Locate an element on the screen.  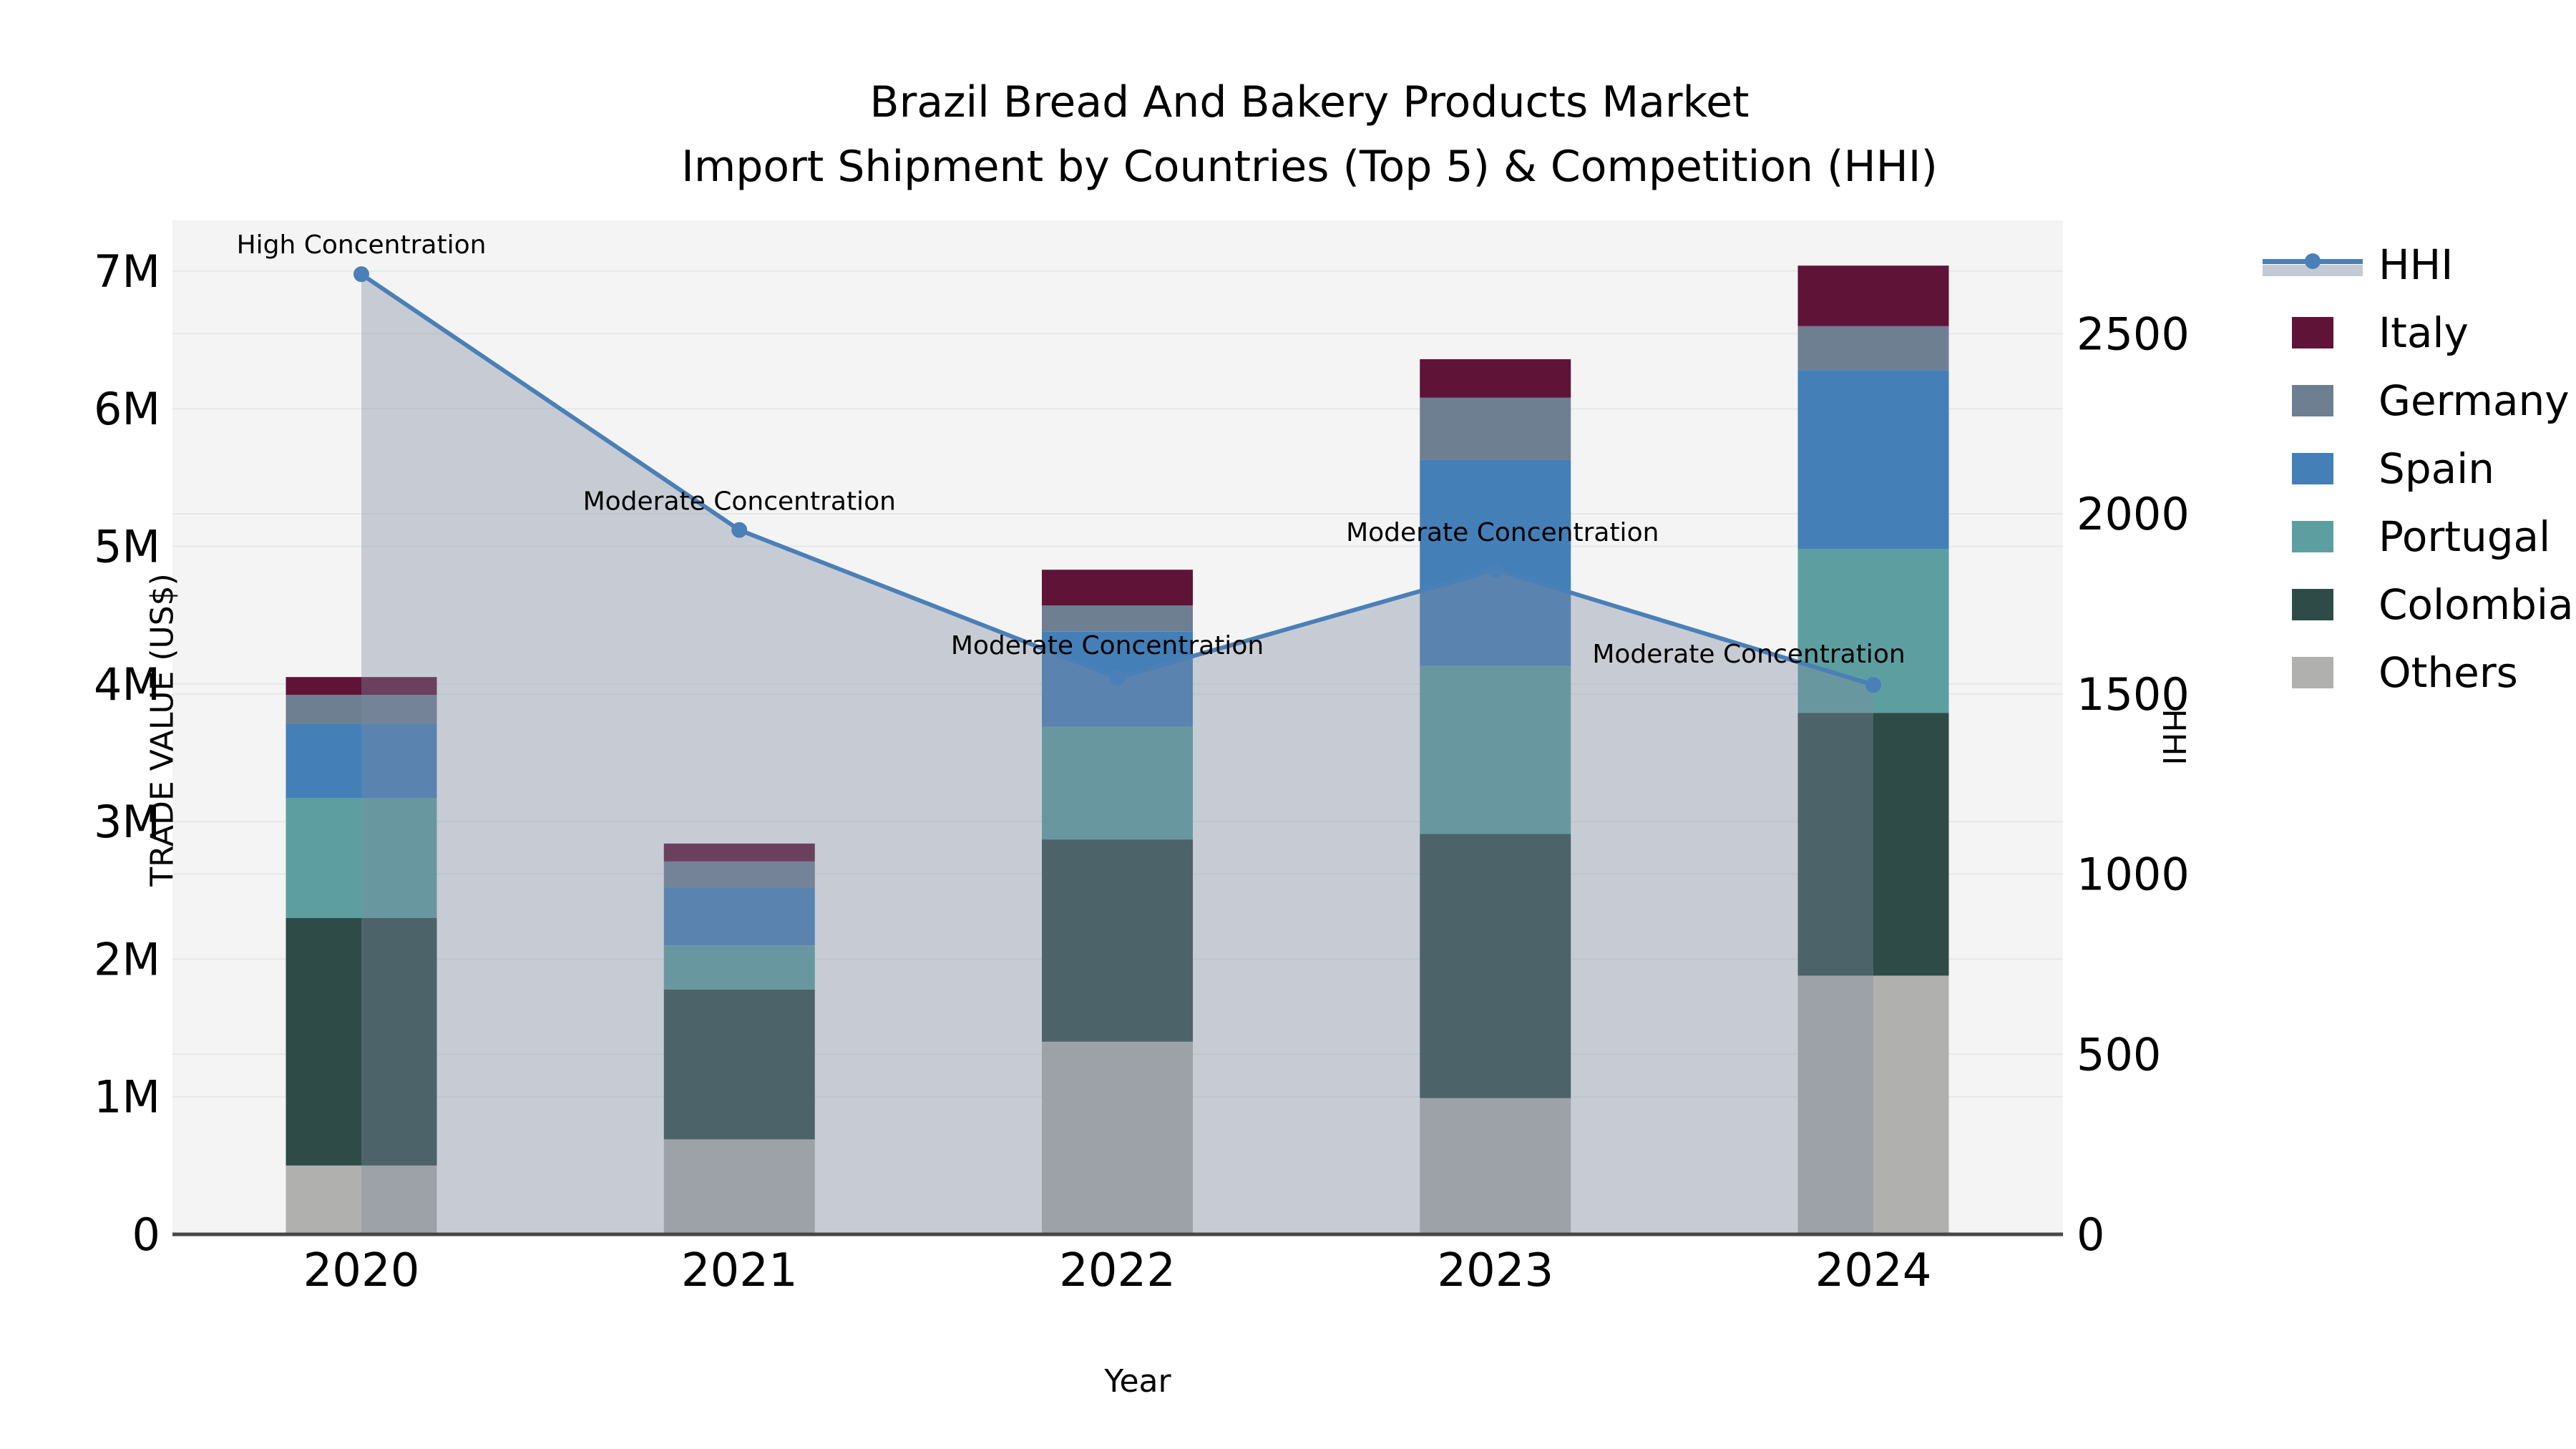
others-color-swatch-icon is located at coordinates (2313, 672).